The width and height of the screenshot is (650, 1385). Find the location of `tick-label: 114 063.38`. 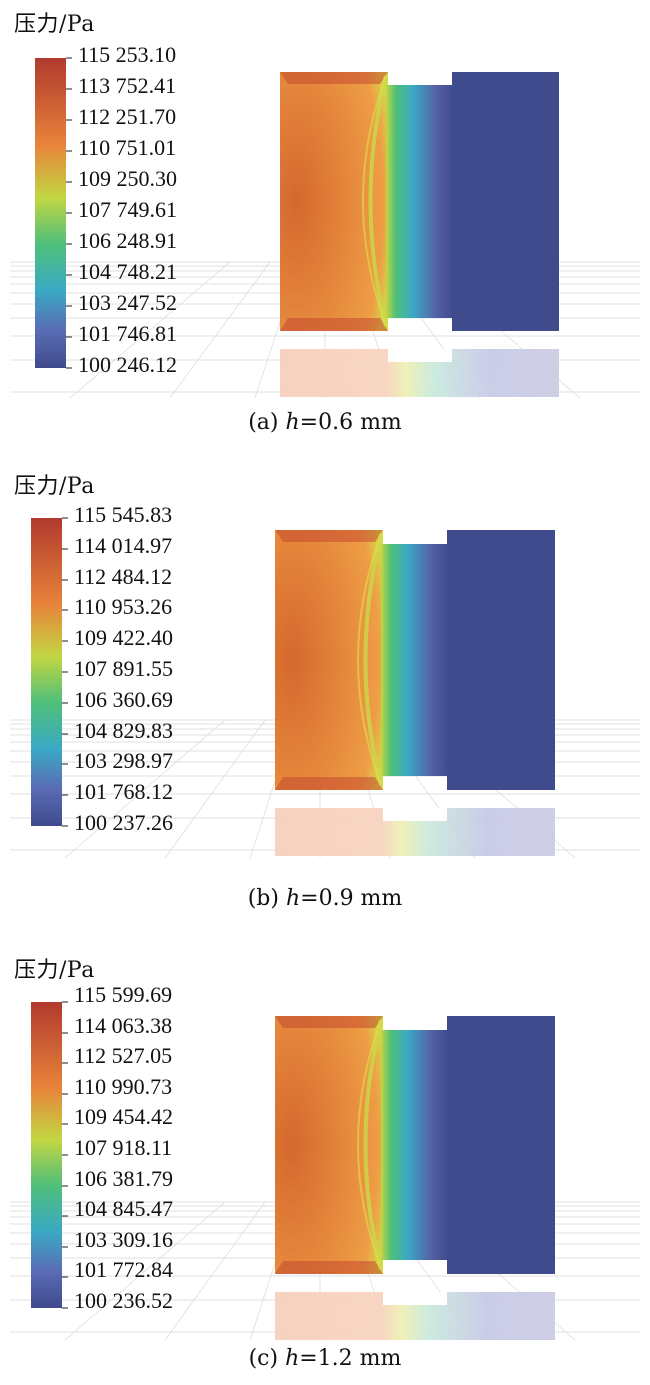

tick-label: 114 063.38 is located at coordinates (123, 1025).